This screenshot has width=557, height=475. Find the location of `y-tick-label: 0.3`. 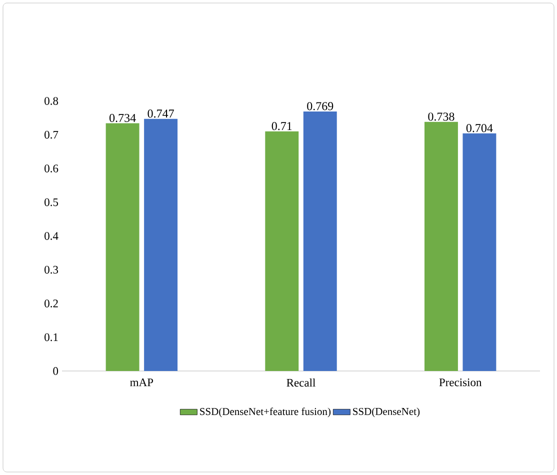

y-tick-label: 0.3 is located at coordinates (51, 270).